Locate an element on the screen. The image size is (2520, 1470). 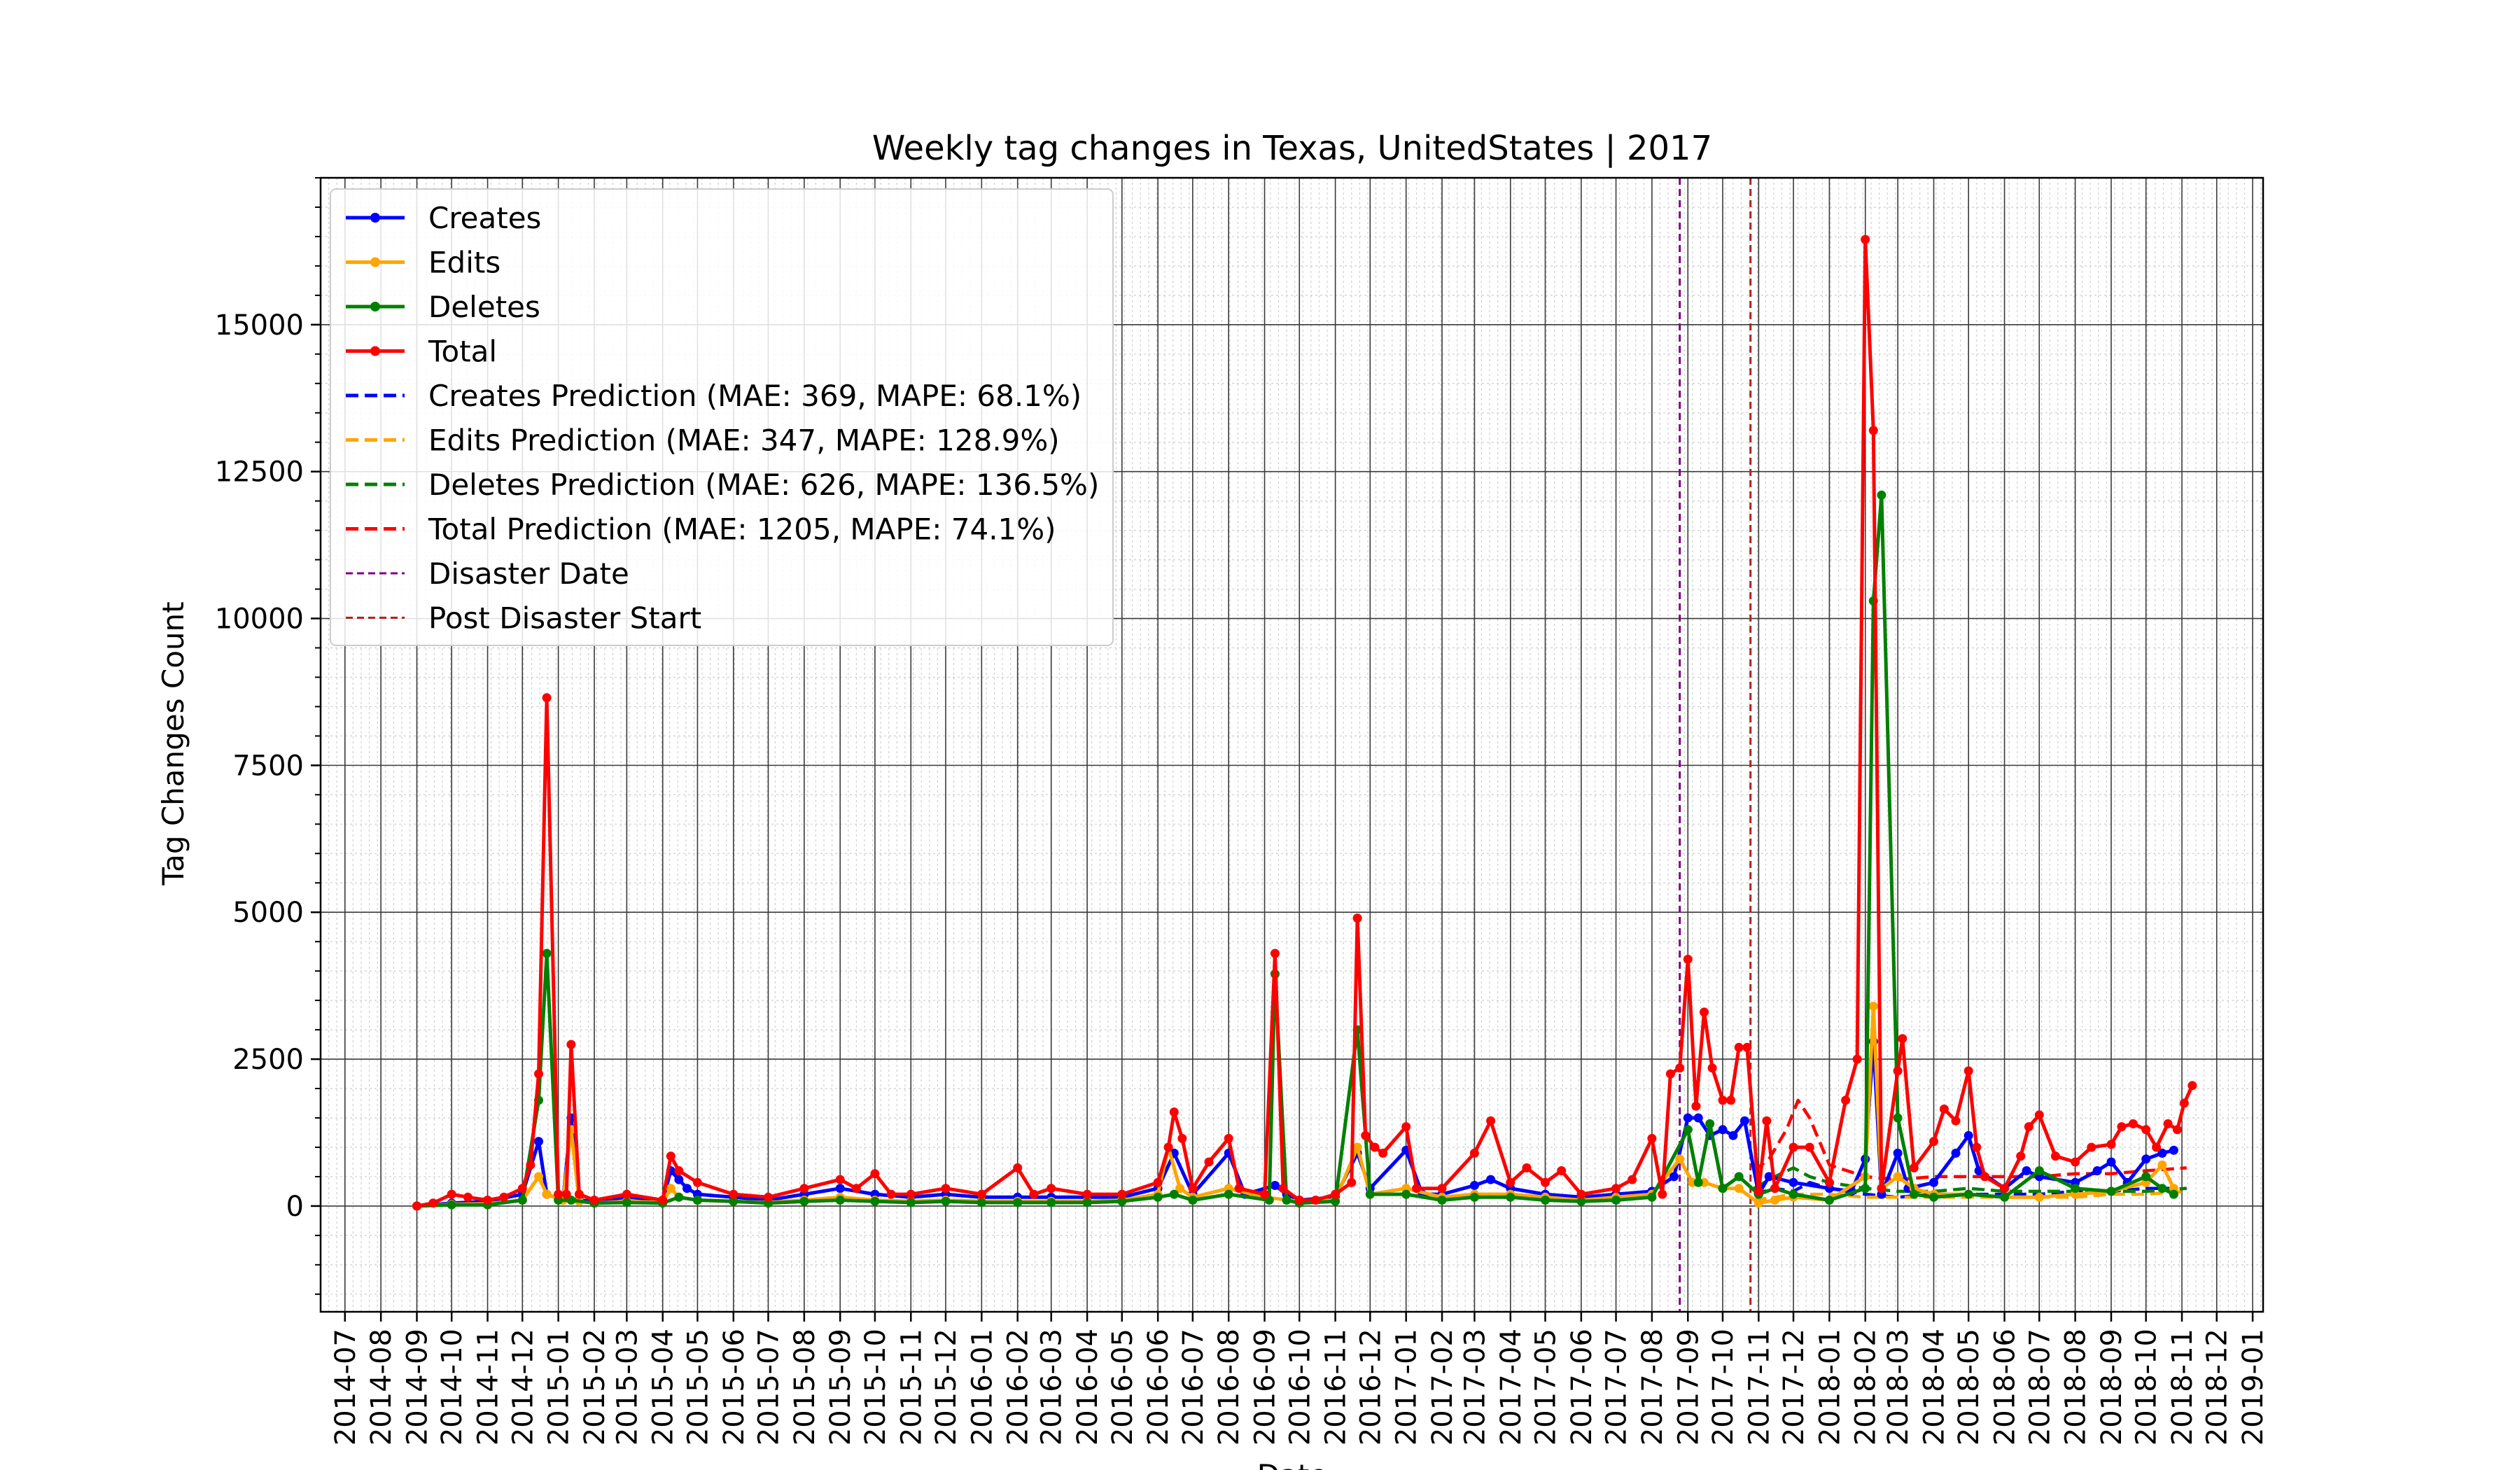
y-tick-label: 10000 is located at coordinates (259, 619).